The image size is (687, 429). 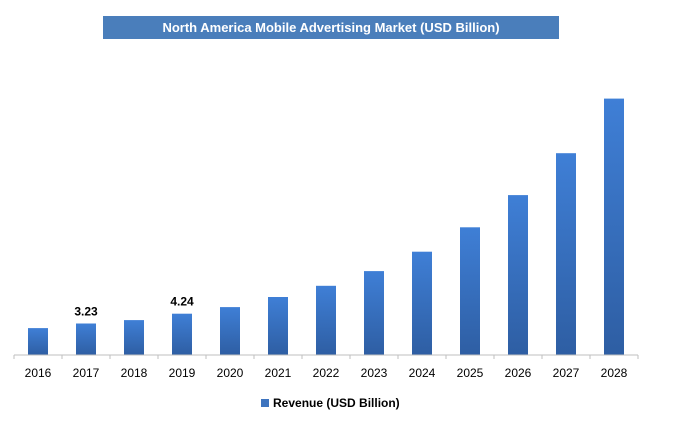 I want to click on x-tick-label: 2024, so click(x=422, y=373).